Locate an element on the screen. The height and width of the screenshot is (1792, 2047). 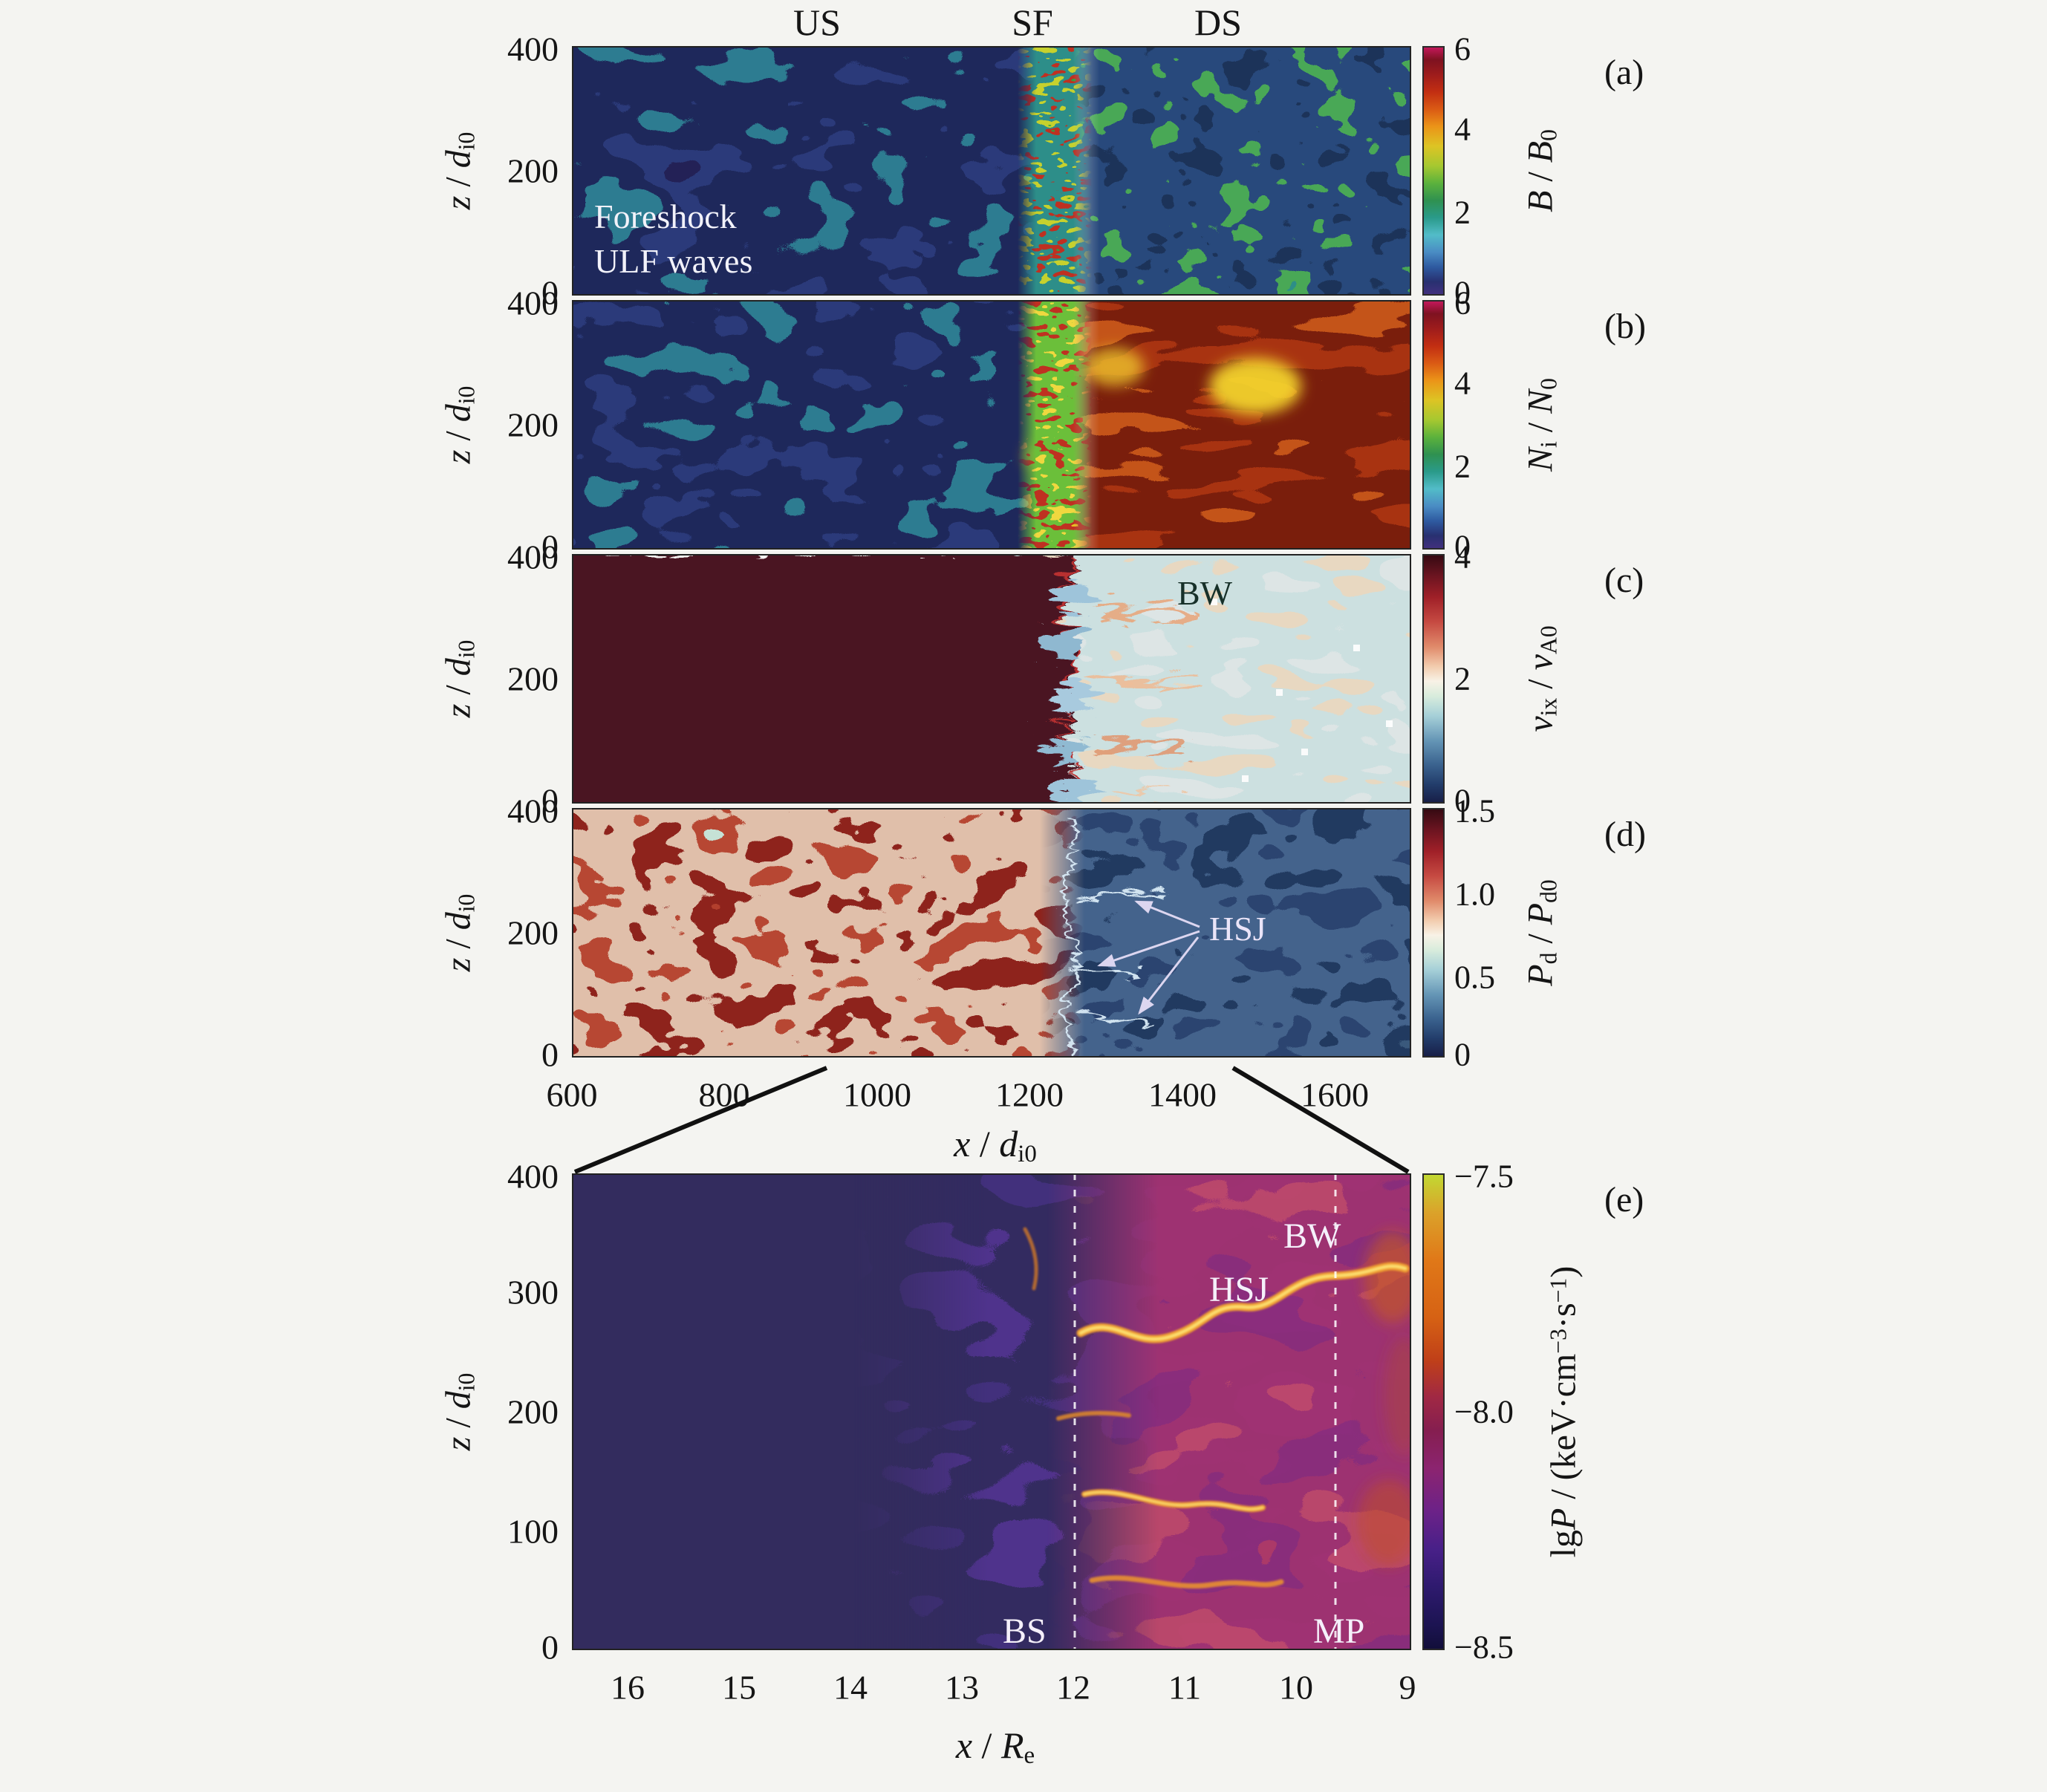
region-label-sf: SF is located at coordinates (1032, 22).